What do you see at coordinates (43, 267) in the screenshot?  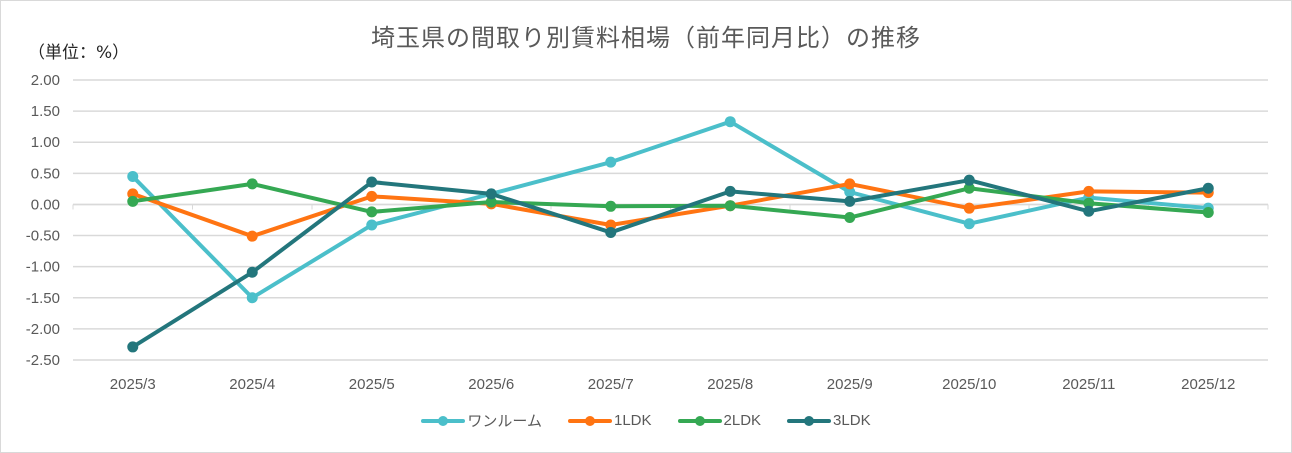 I see `y-tick-label: -1.00` at bounding box center [43, 267].